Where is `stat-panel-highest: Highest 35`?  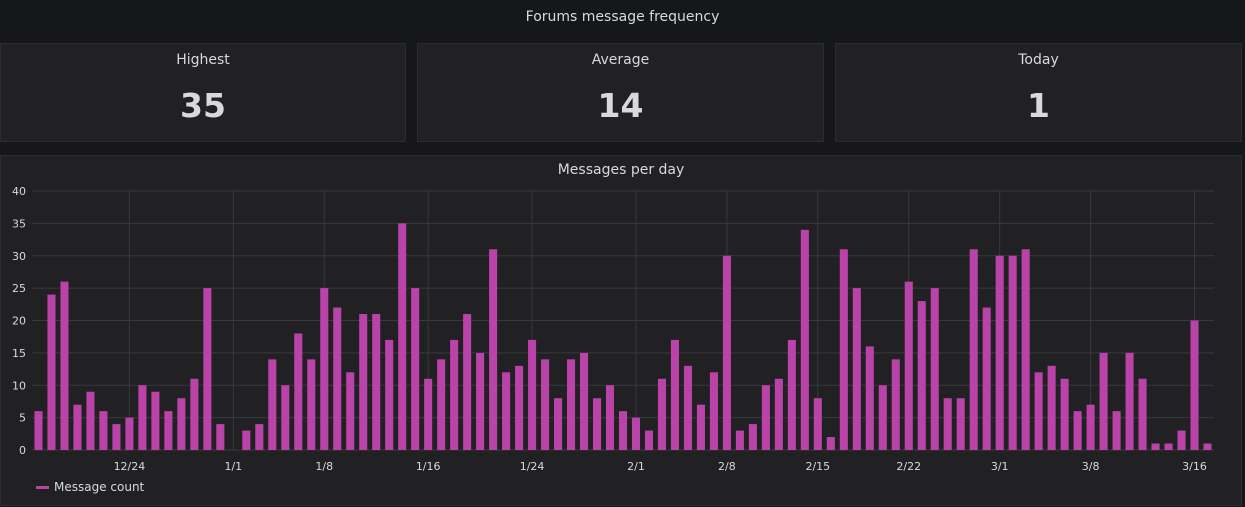
stat-panel-highest: Highest 35 is located at coordinates (203, 92).